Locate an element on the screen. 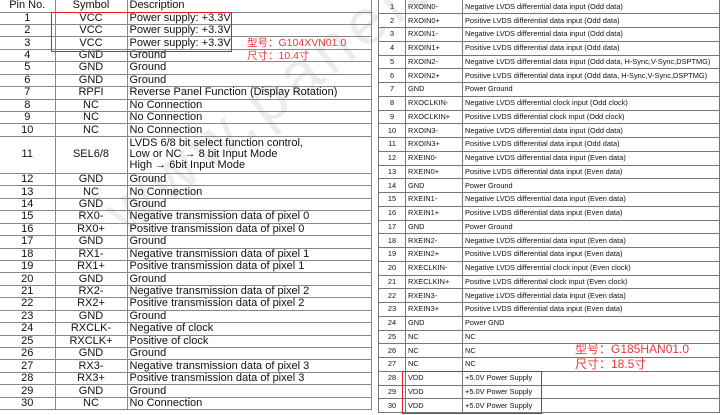  table-row: 25 NC NC is located at coordinates (549, 337).